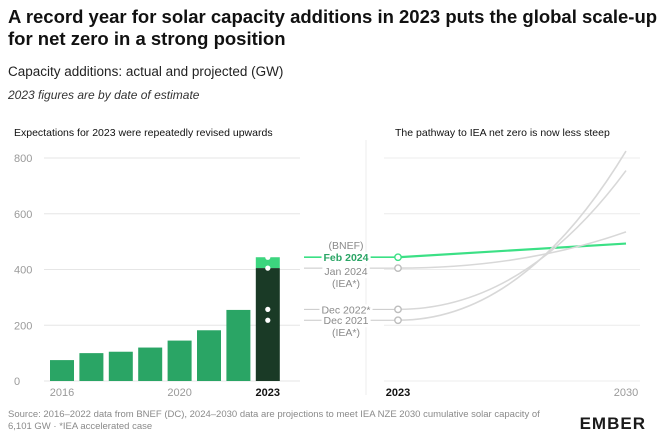  I want to click on bar-2023-top, so click(267, 263).